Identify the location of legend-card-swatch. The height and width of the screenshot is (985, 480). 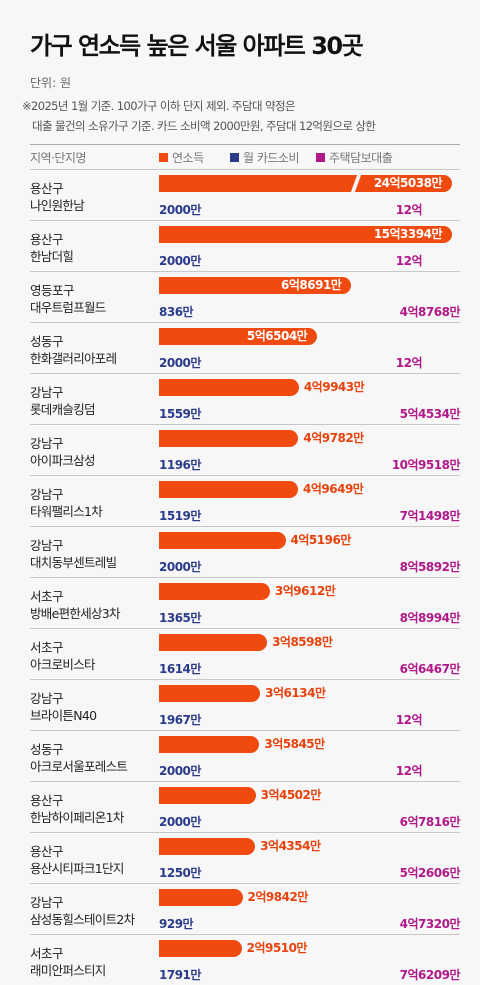
(234, 157).